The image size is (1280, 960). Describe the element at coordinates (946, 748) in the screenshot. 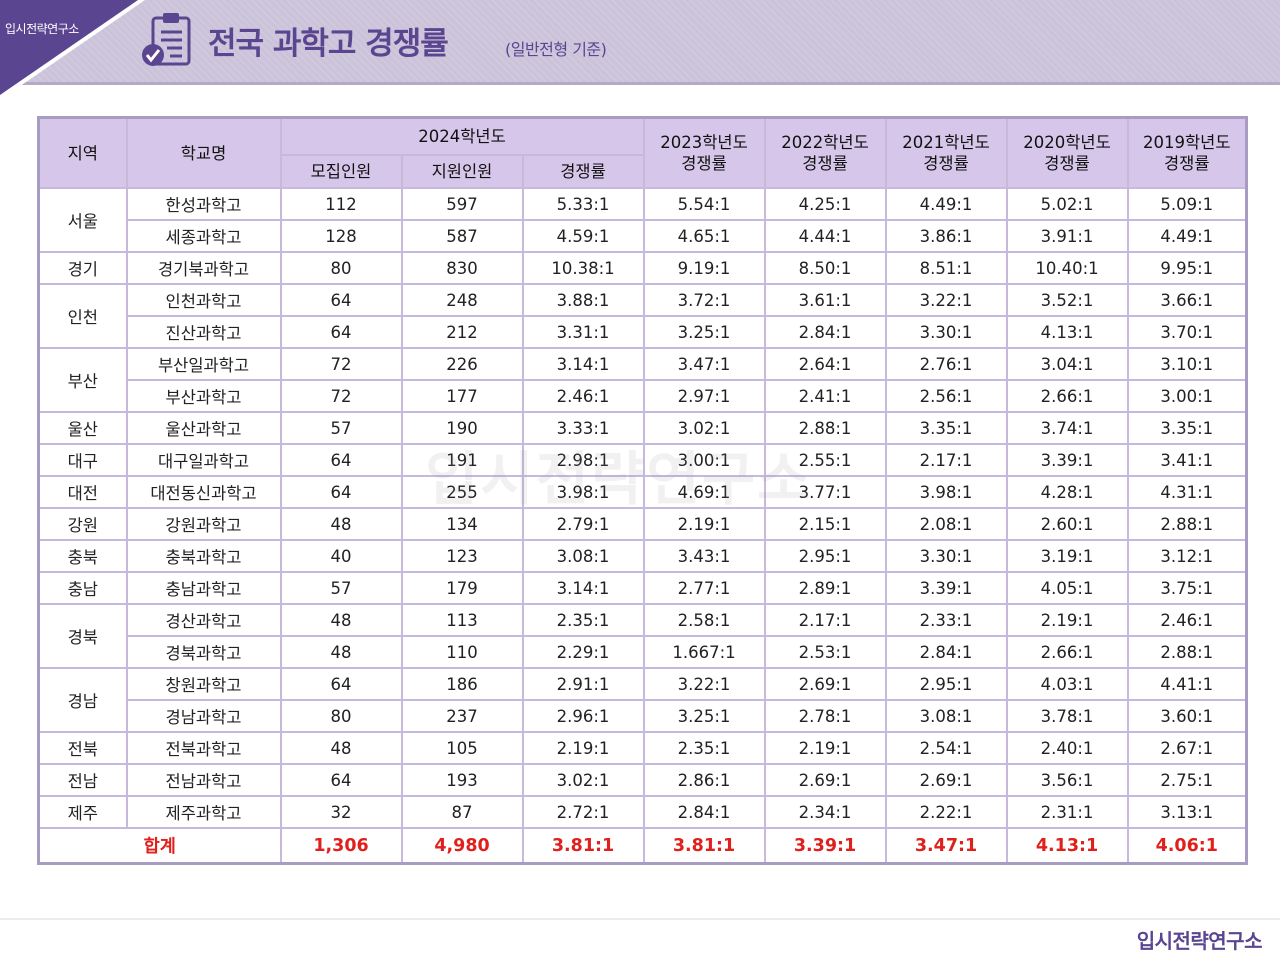

I see `rate-cell: 2.54:1` at that location.